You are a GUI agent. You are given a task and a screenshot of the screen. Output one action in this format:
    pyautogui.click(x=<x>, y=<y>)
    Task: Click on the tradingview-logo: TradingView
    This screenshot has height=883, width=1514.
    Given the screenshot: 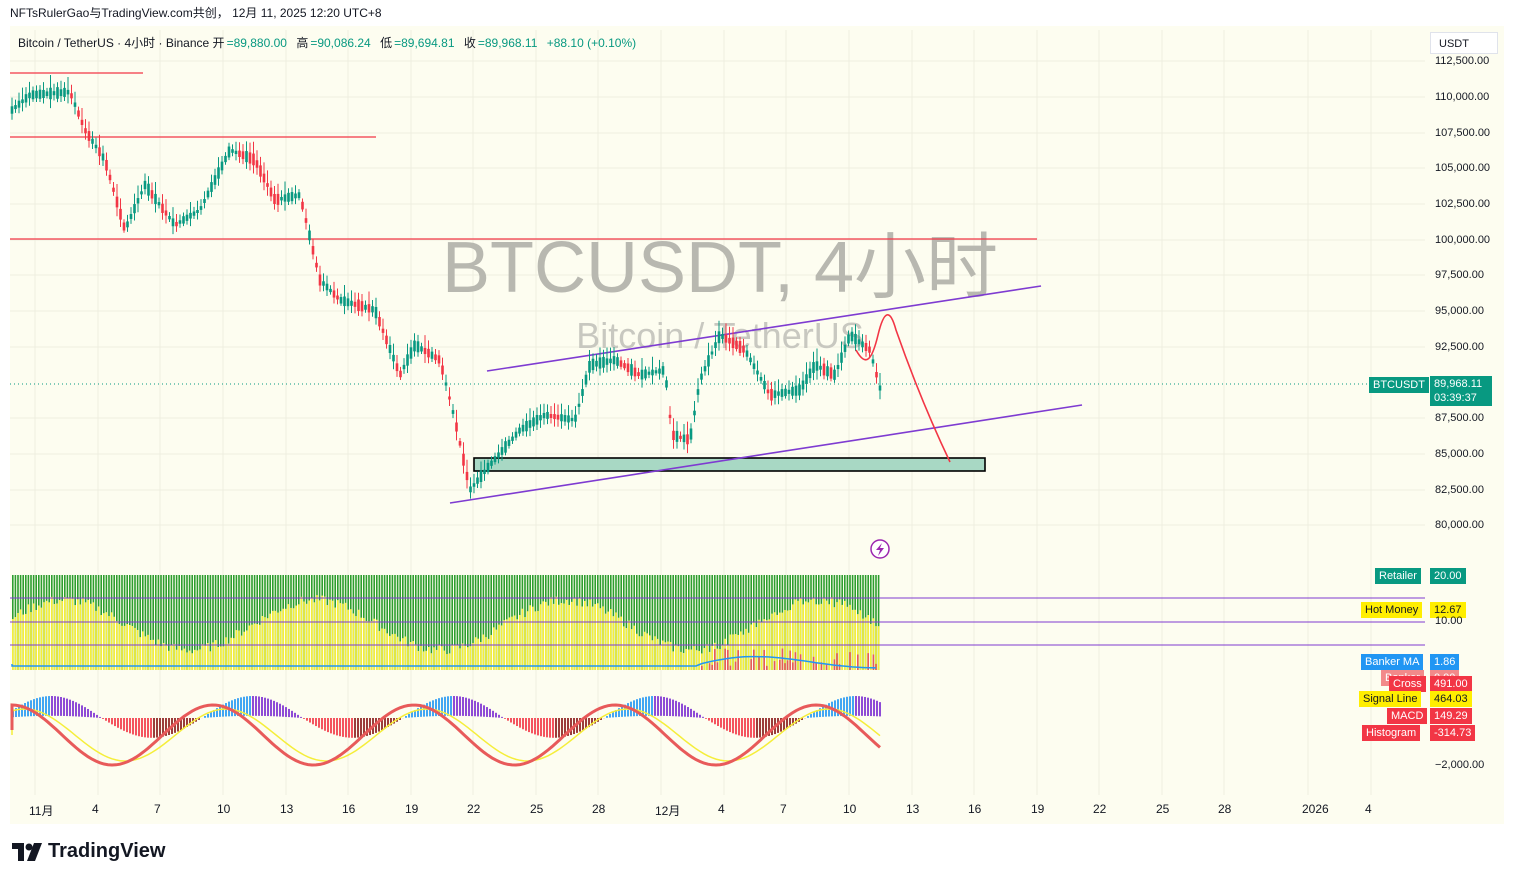 What is the action you would take?
    pyautogui.click(x=88, y=851)
    